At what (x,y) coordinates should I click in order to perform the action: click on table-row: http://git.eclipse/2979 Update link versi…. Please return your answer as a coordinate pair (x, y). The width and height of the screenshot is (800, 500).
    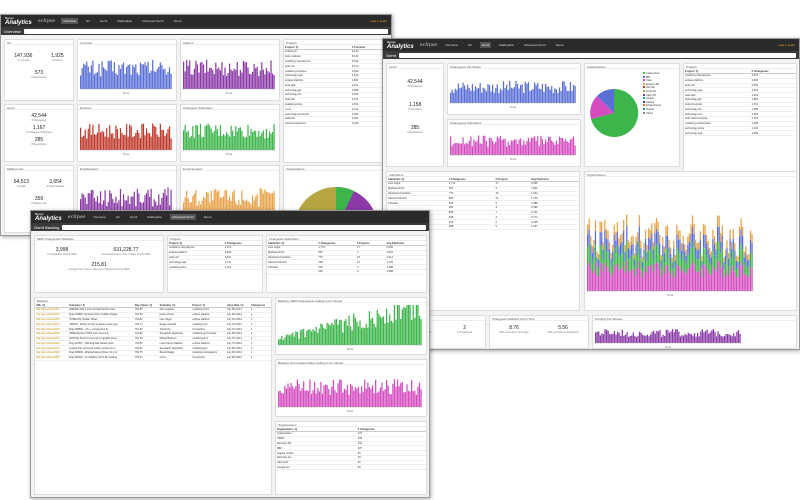
    Looking at the image, I should click on (153, 348).